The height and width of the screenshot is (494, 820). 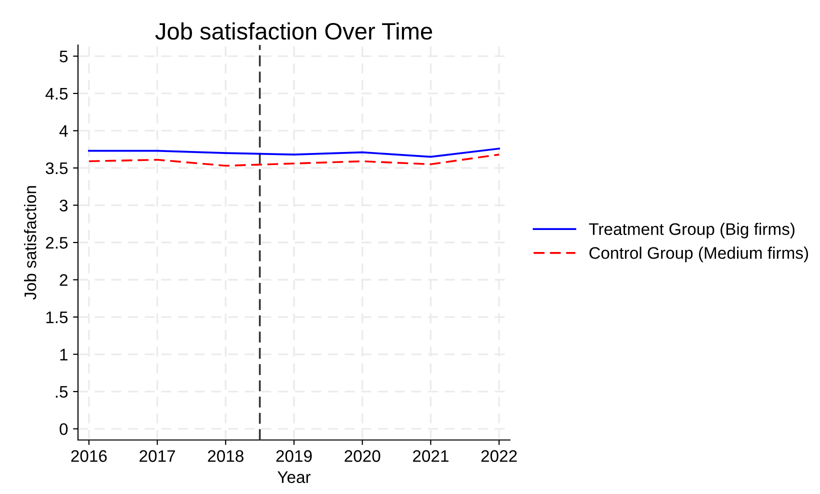 What do you see at coordinates (57, 168) in the screenshot?
I see `y-tick-label: 3.5` at bounding box center [57, 168].